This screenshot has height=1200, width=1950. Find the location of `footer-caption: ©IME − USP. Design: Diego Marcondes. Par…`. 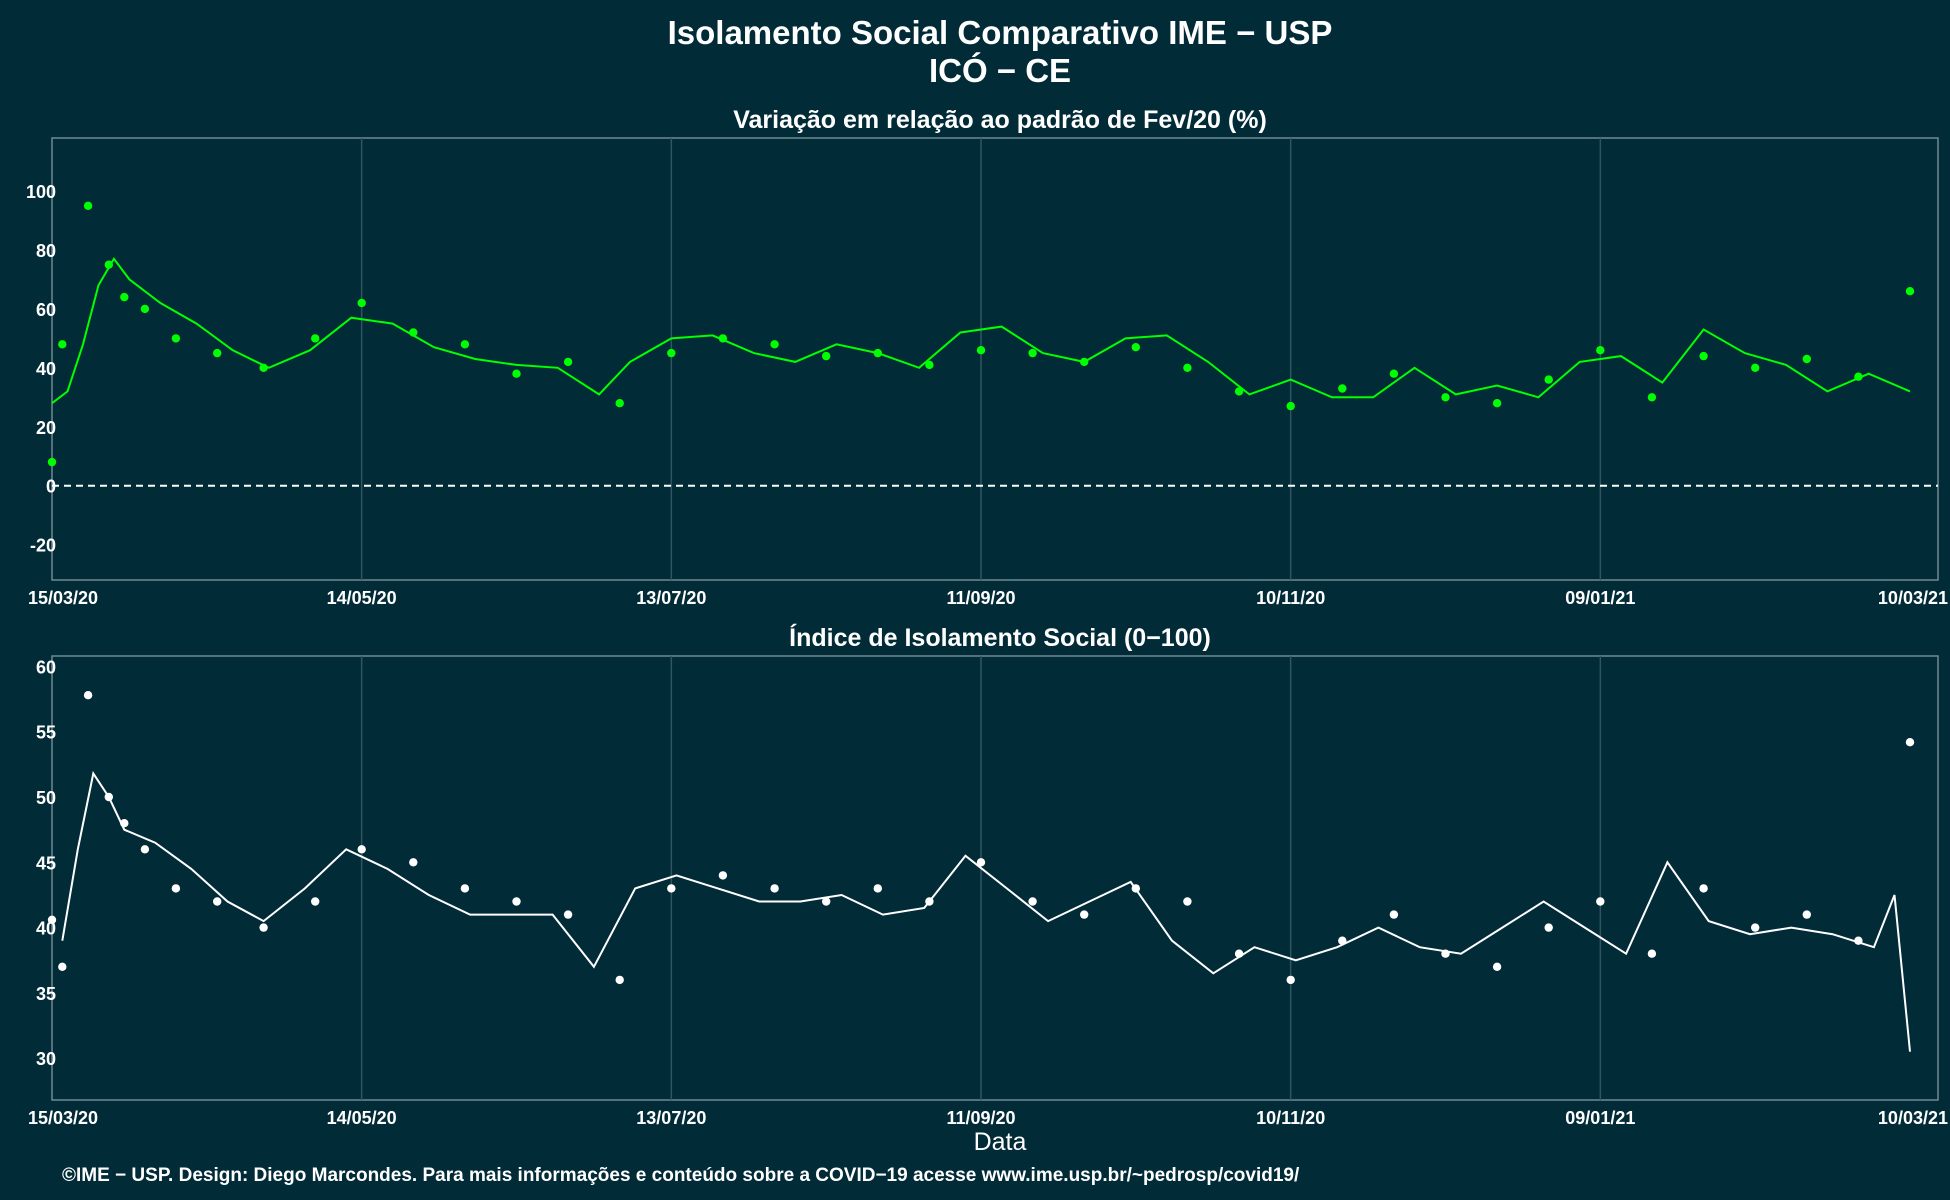

footer-caption: ©IME − USP. Design: Diego Marcondes. Par… is located at coordinates (681, 1175).